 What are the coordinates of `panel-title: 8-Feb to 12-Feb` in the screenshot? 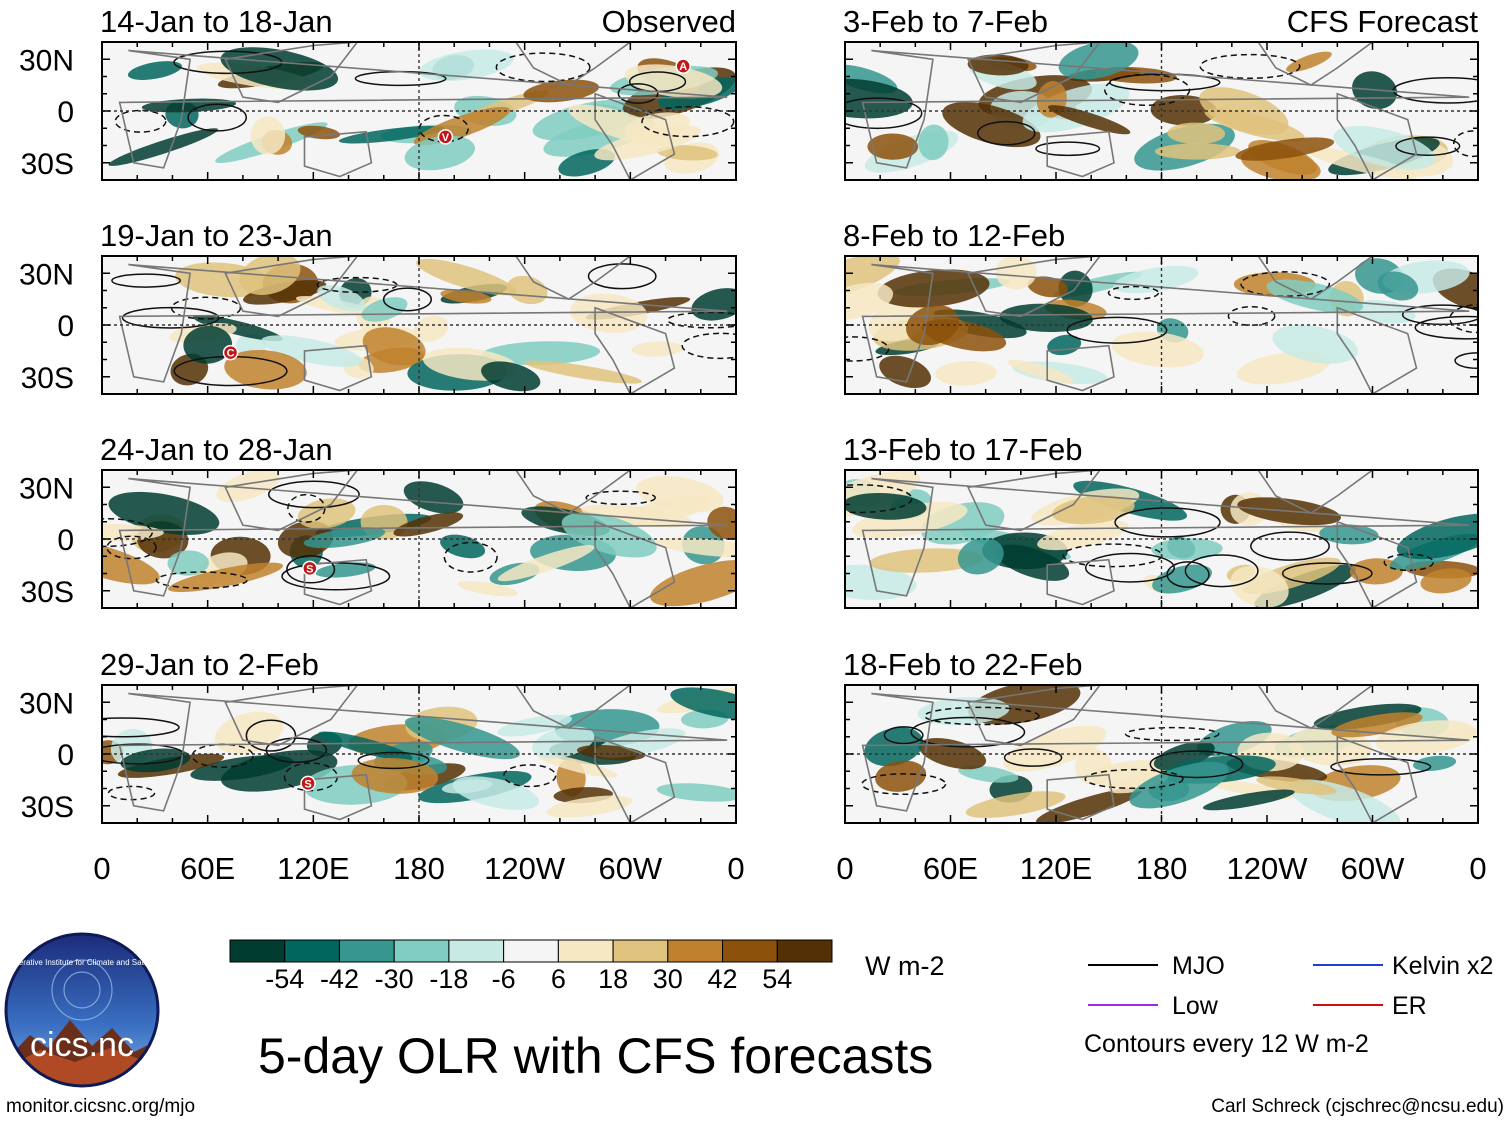 It's located at (954, 235).